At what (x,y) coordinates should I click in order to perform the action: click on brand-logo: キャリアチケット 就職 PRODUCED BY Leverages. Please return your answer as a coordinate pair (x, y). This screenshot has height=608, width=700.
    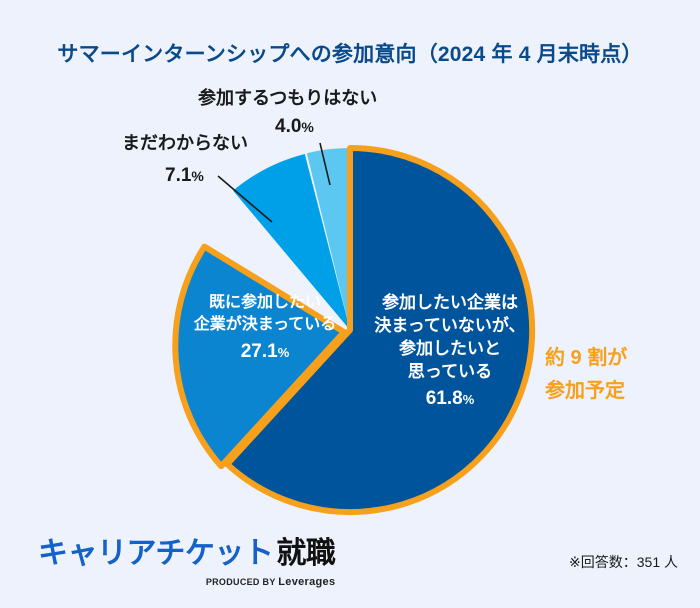
    Looking at the image, I should click on (187, 558).